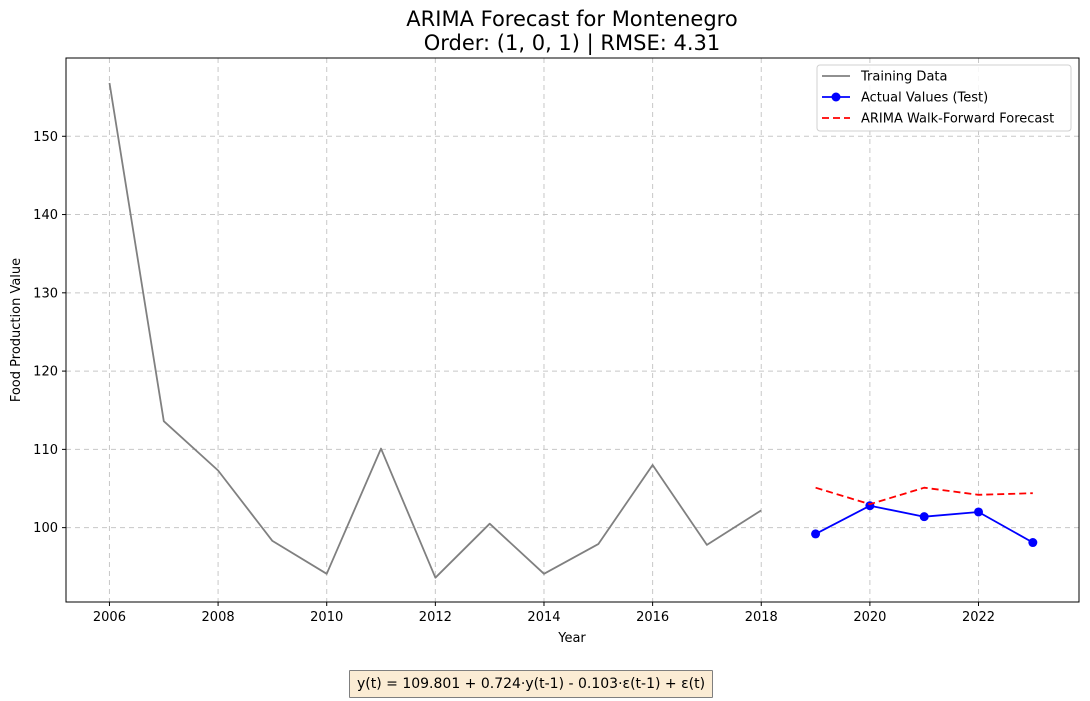 This screenshot has width=1090, height=701. I want to click on legend-frame, so click(944, 98).